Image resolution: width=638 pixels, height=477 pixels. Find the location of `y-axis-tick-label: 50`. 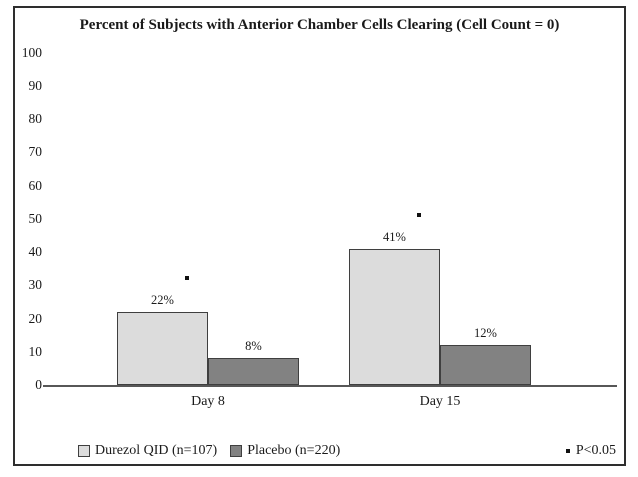

y-axis-tick-label: 50 is located at coordinates (35, 218).